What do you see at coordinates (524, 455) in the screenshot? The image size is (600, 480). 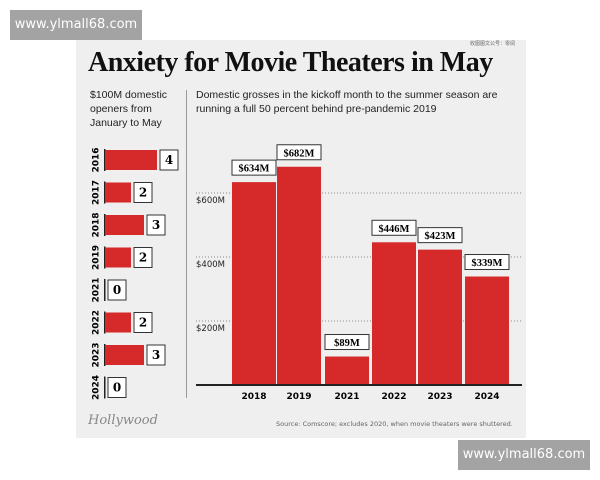 I see `watermark-bottom: www.ylmall68.com` at bounding box center [524, 455].